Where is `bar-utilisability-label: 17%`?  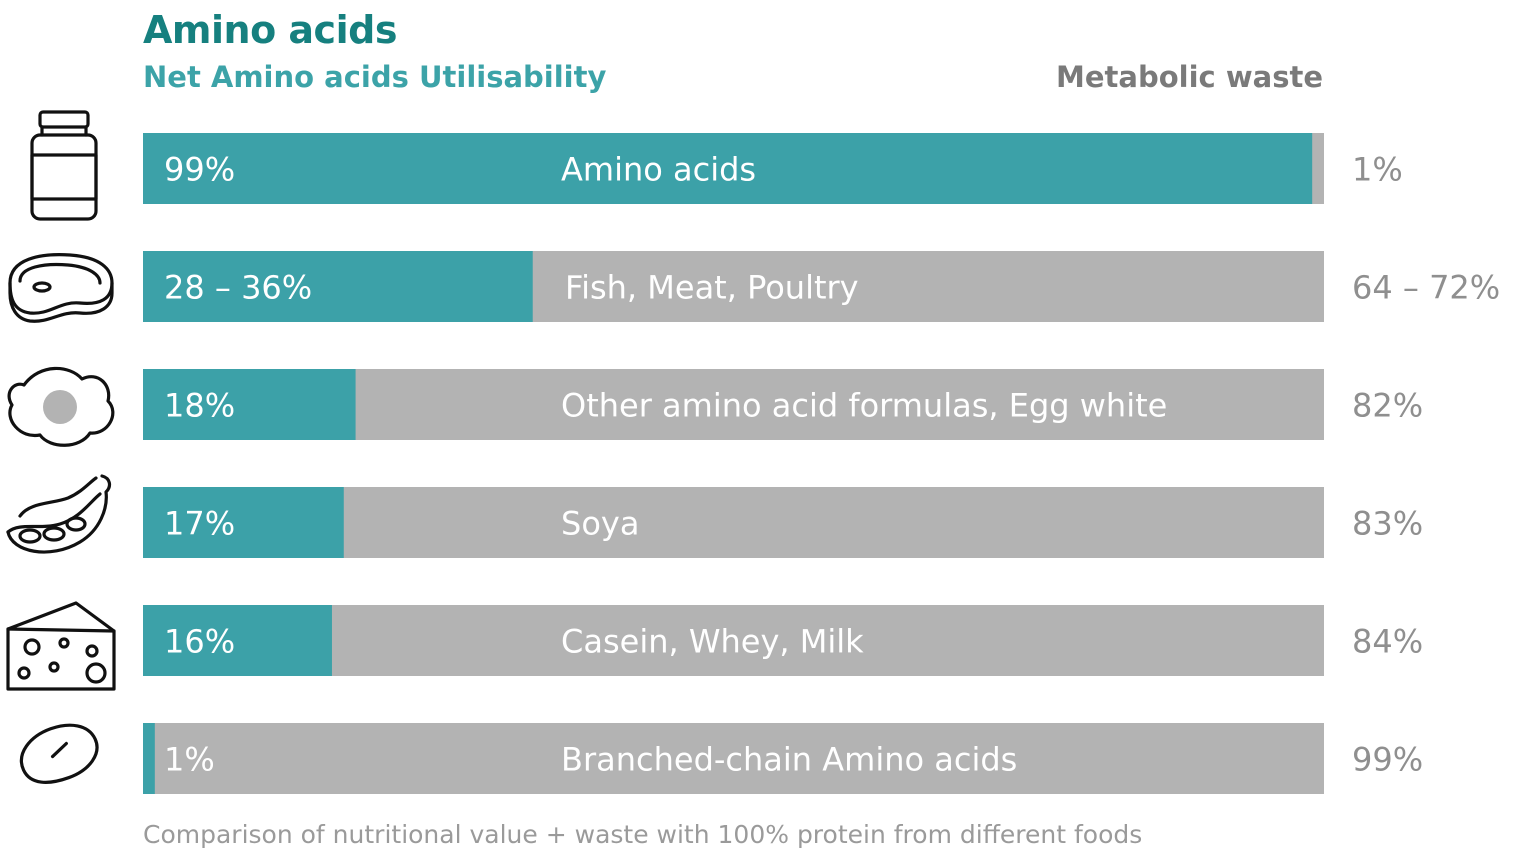 bar-utilisability-label: 17% is located at coordinates (199, 524).